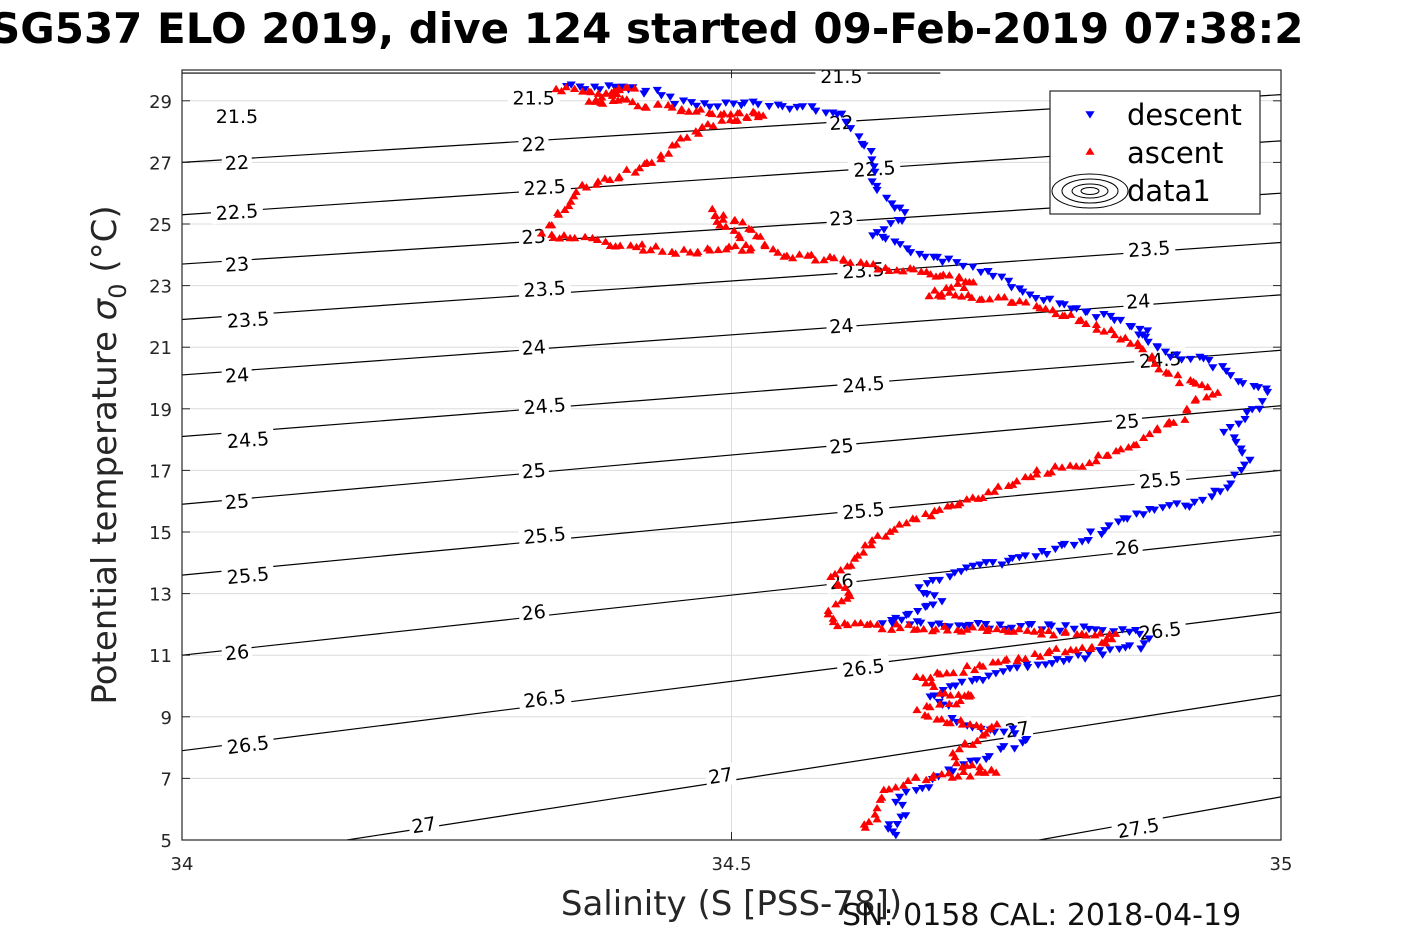 Image resolution: width=1417 pixels, height=945 pixels. Describe the element at coordinates (160, 656) in the screenshot. I see `y-tick-label: 11` at that location.